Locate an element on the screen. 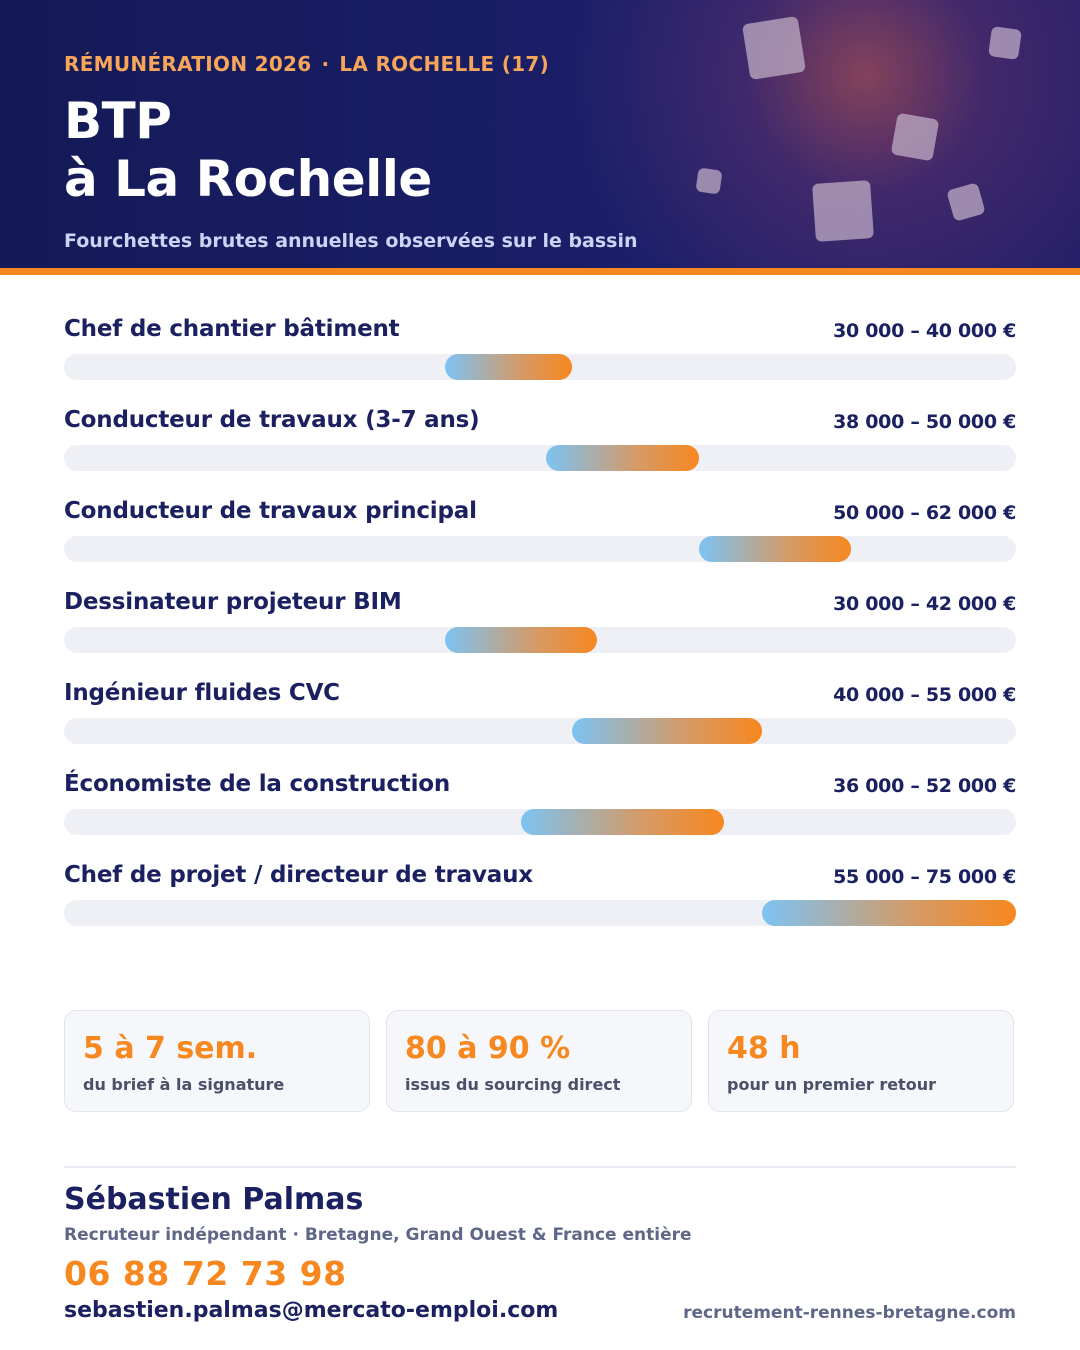  contact-phone: 06 88 72 73 98 is located at coordinates (205, 1273).